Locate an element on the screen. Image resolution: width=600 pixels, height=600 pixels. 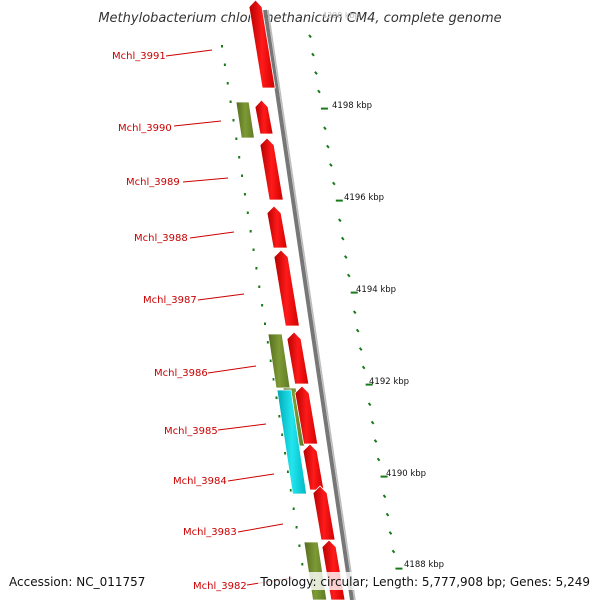
footer-right-backdrop is located at coordinates (426, 581).